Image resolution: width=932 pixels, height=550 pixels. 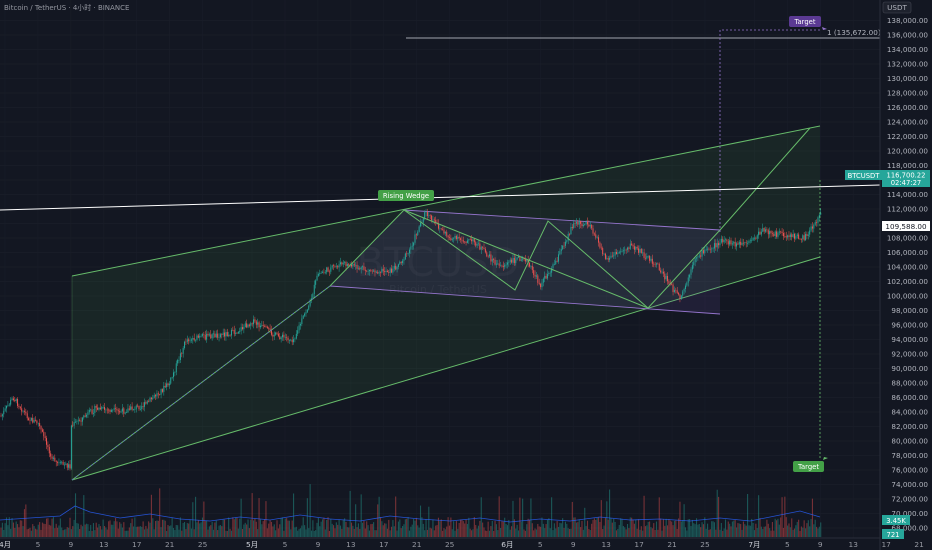 I want to click on target-projection, so click(x=773, y=243).